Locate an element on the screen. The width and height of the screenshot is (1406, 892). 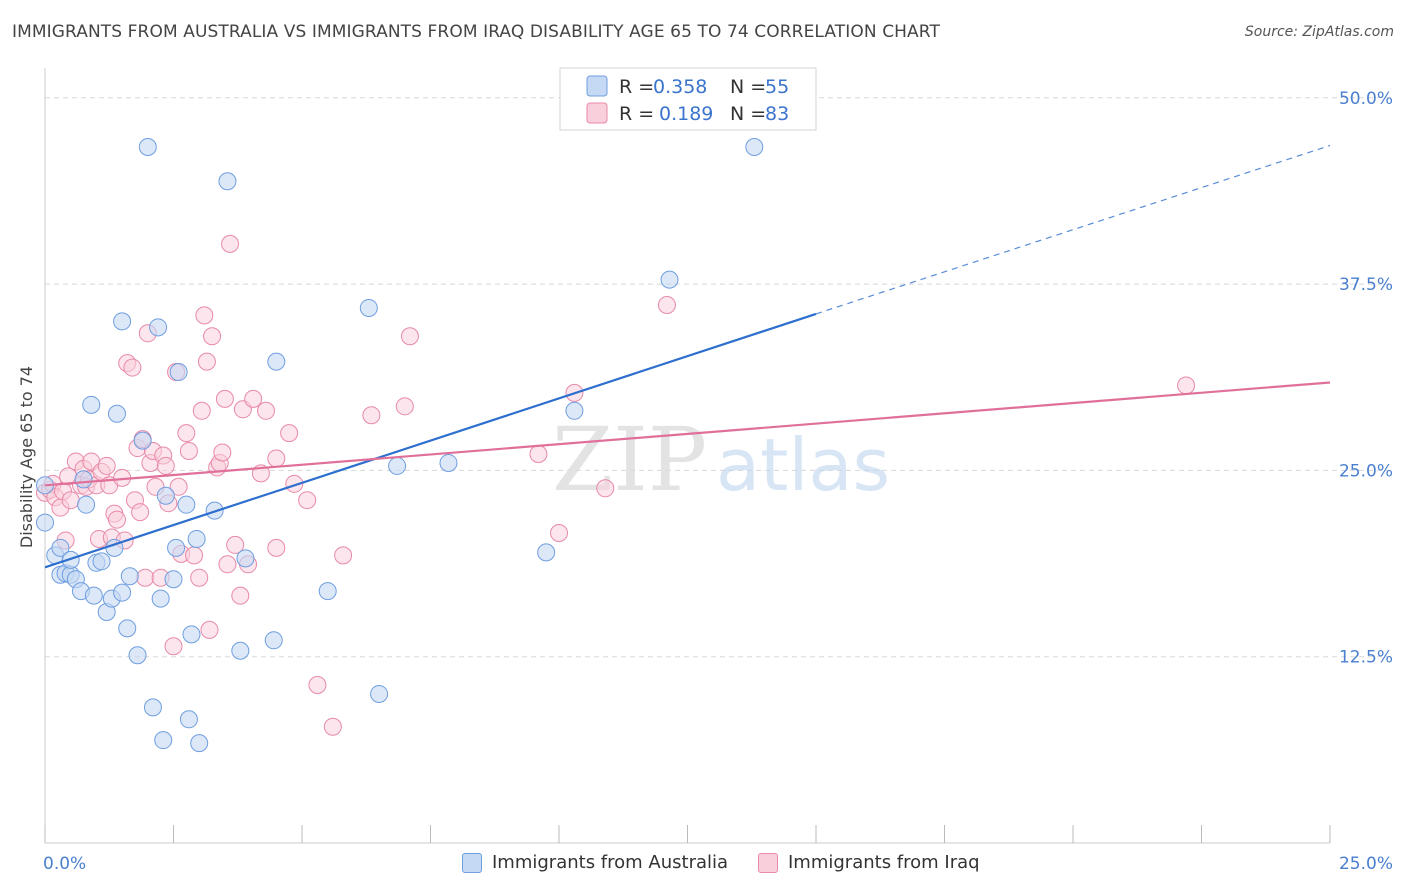
y-axis-label: Disability Age 65 to 74 is located at coordinates (26, 457).